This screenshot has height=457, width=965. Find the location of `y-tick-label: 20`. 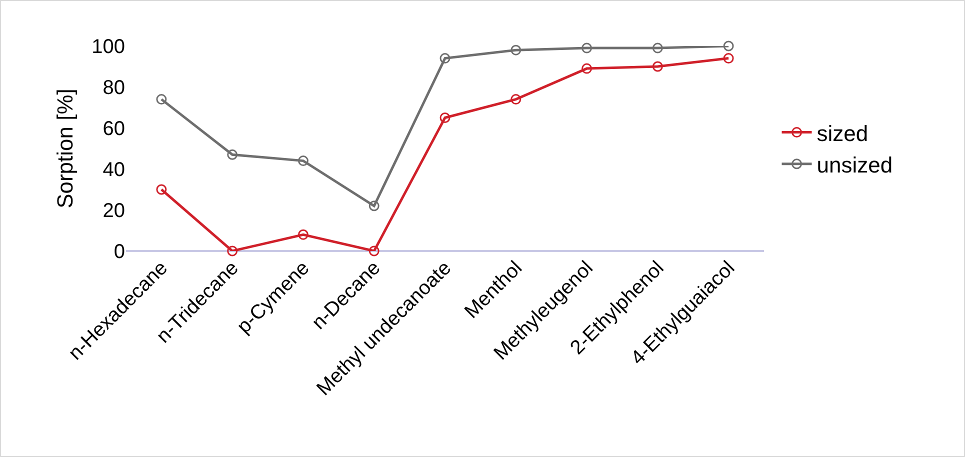

y-tick-label: 20 is located at coordinates (113, 211).